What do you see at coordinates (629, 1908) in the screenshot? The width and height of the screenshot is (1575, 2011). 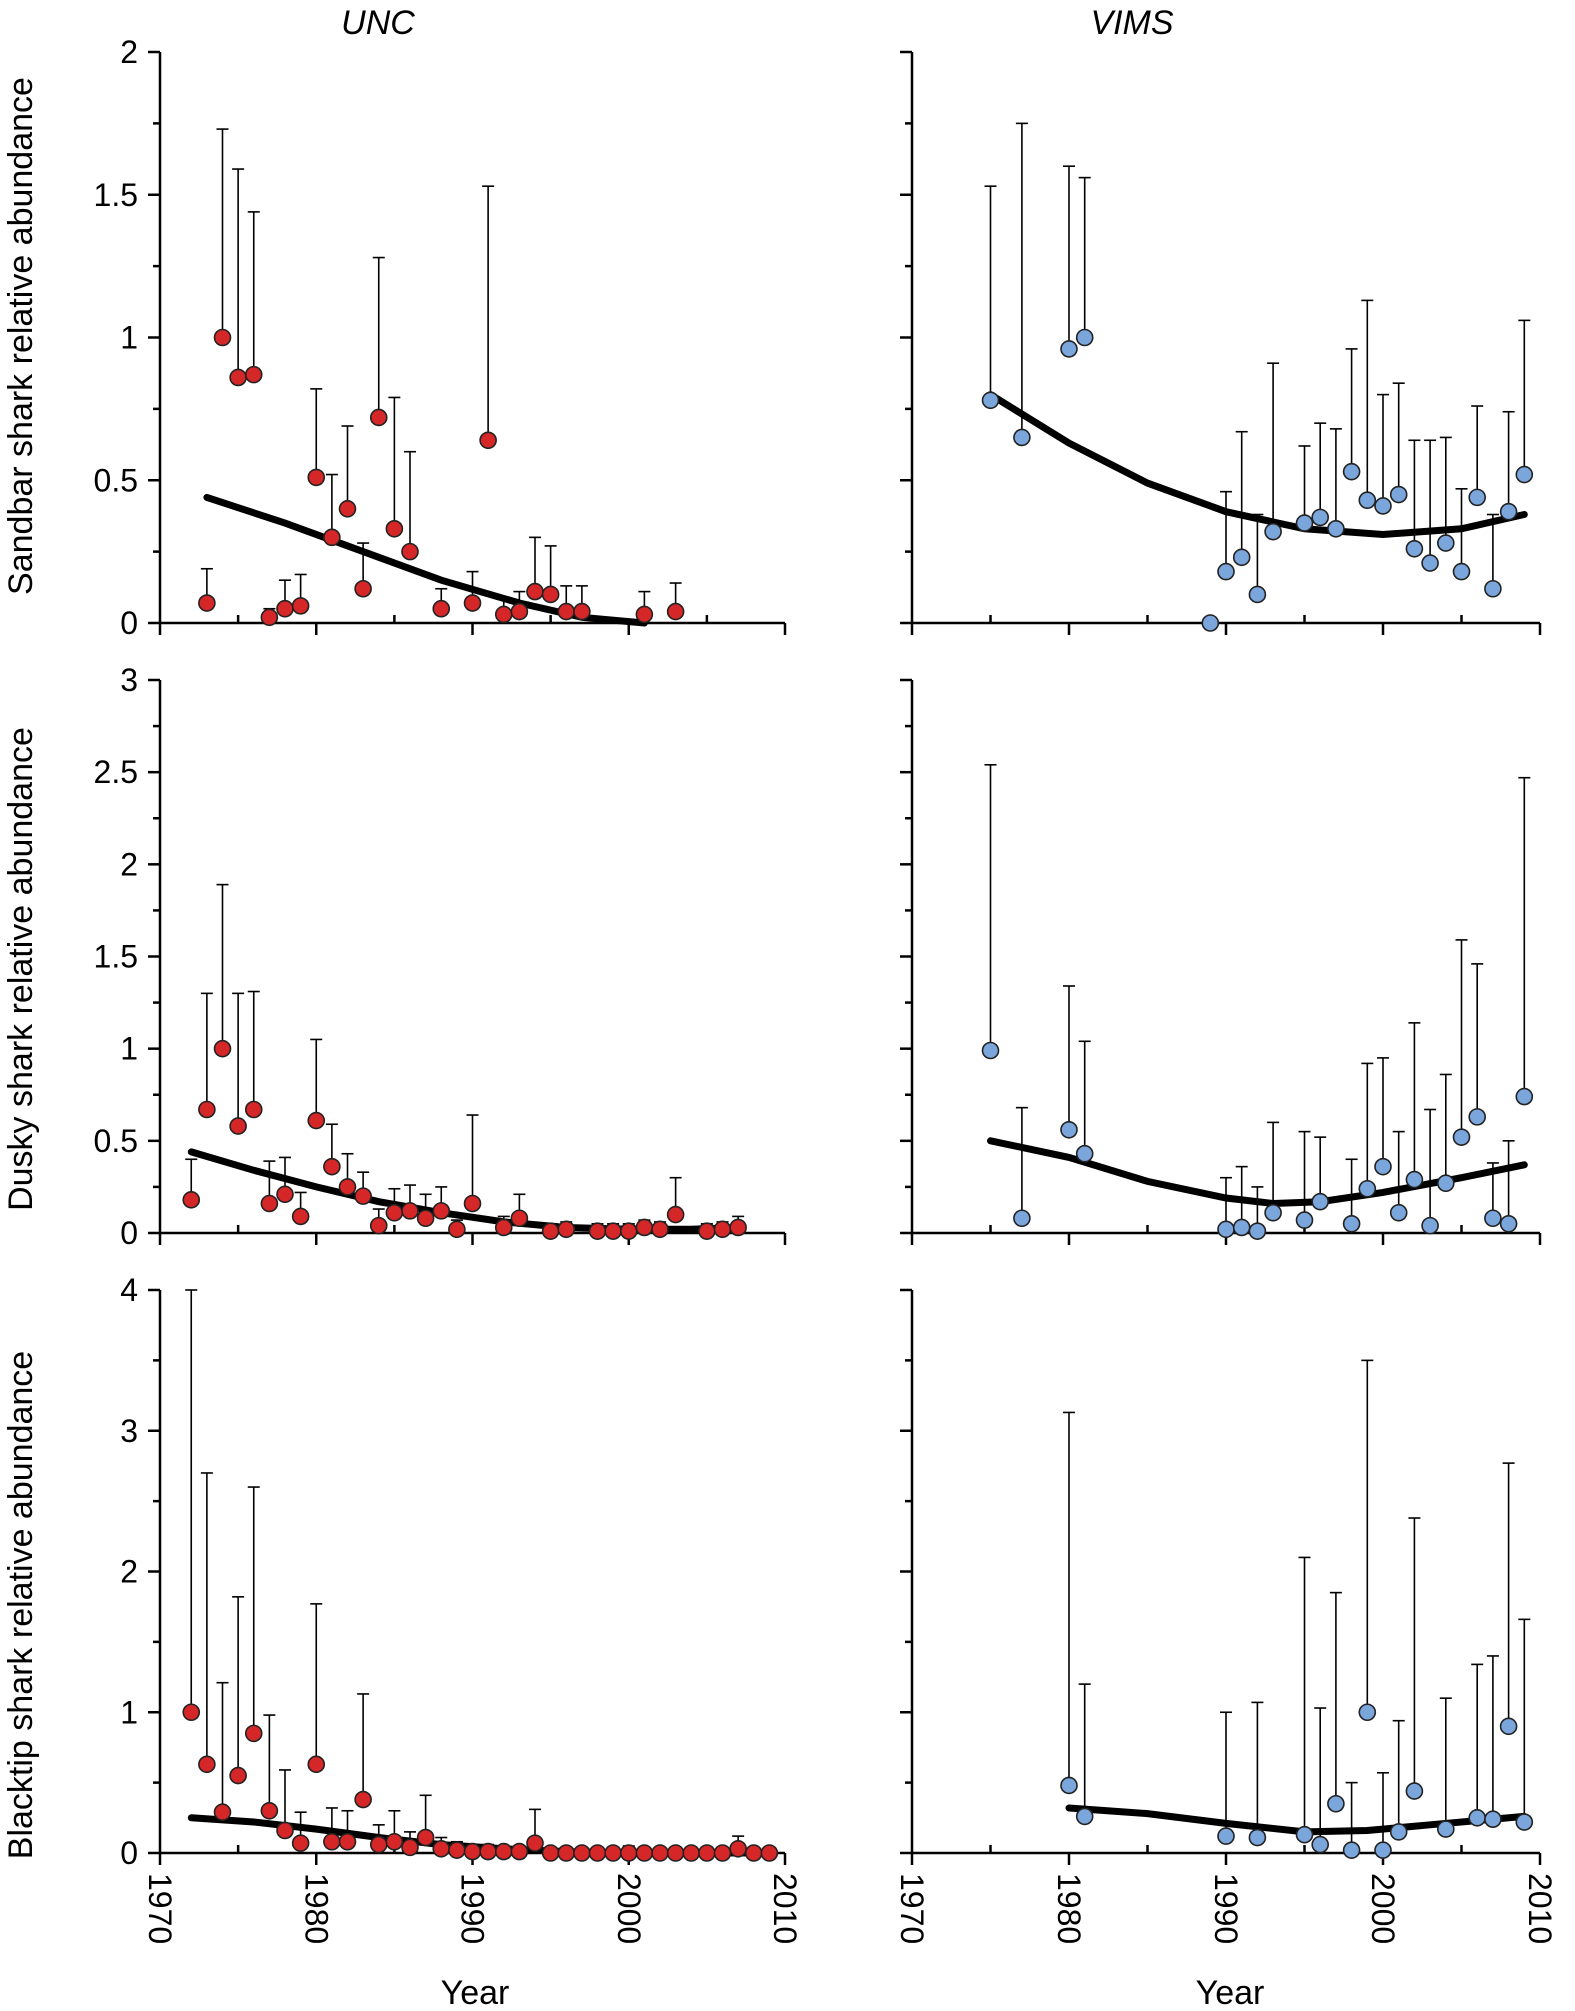 I see `x-tick-label: 2000` at bounding box center [629, 1908].